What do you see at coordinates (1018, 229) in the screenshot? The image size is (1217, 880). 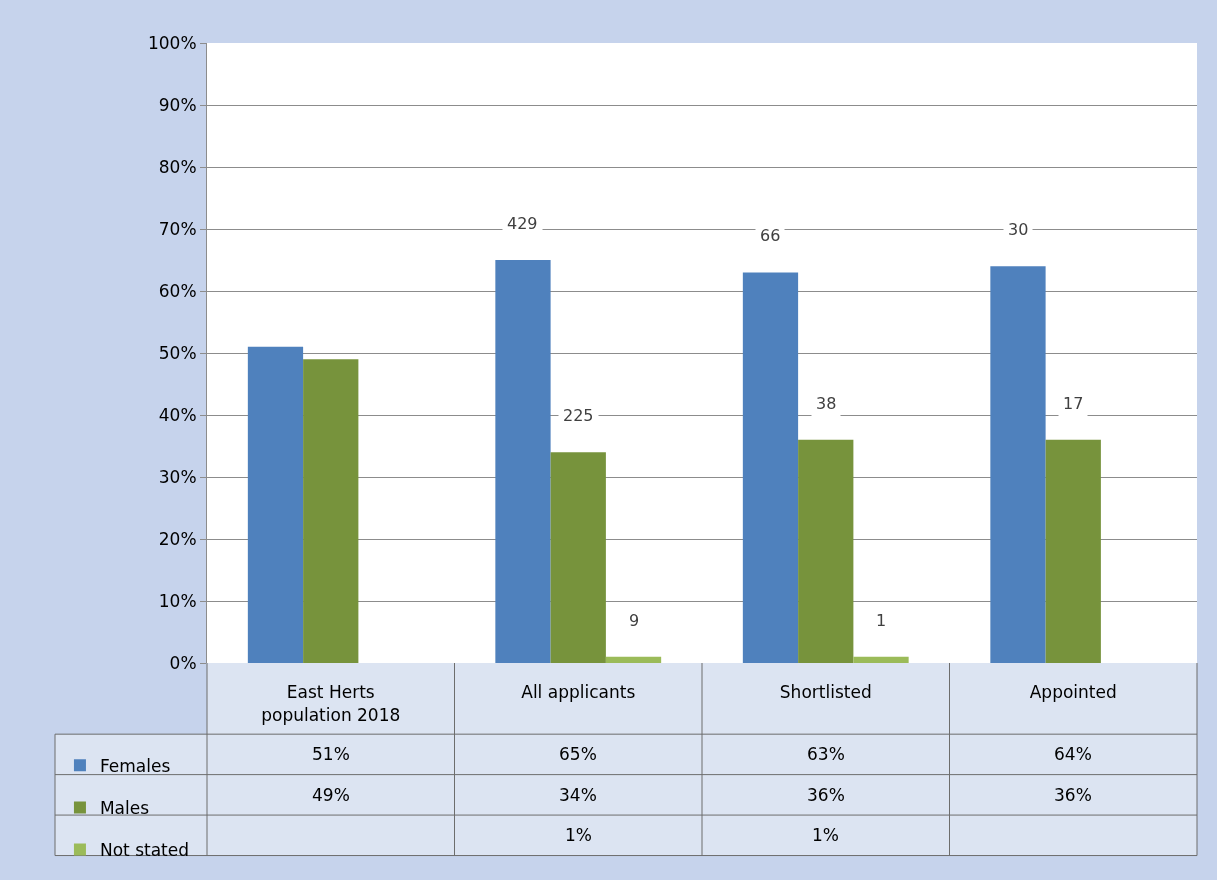 I see `annotation: 30` at bounding box center [1018, 229].